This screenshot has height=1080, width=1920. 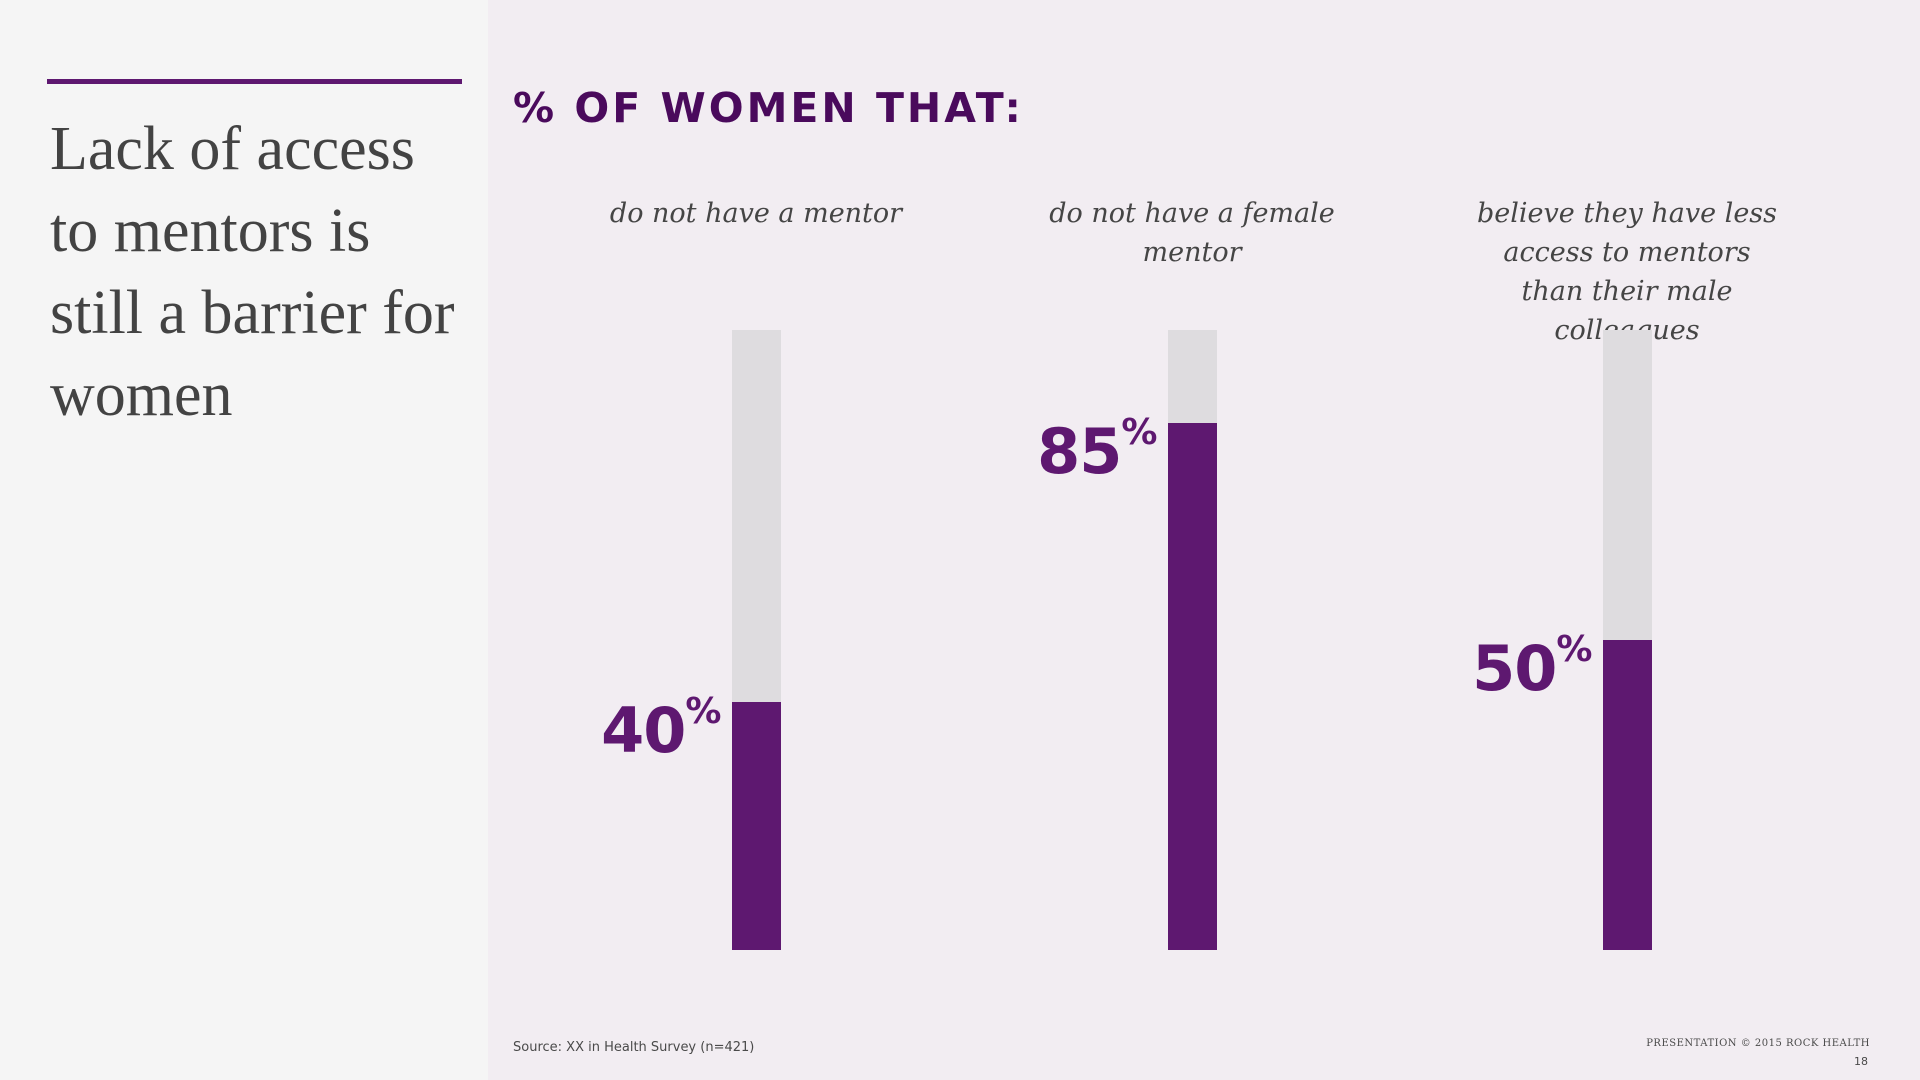 What do you see at coordinates (1861, 1061) in the screenshot?
I see `page-number: 18` at bounding box center [1861, 1061].